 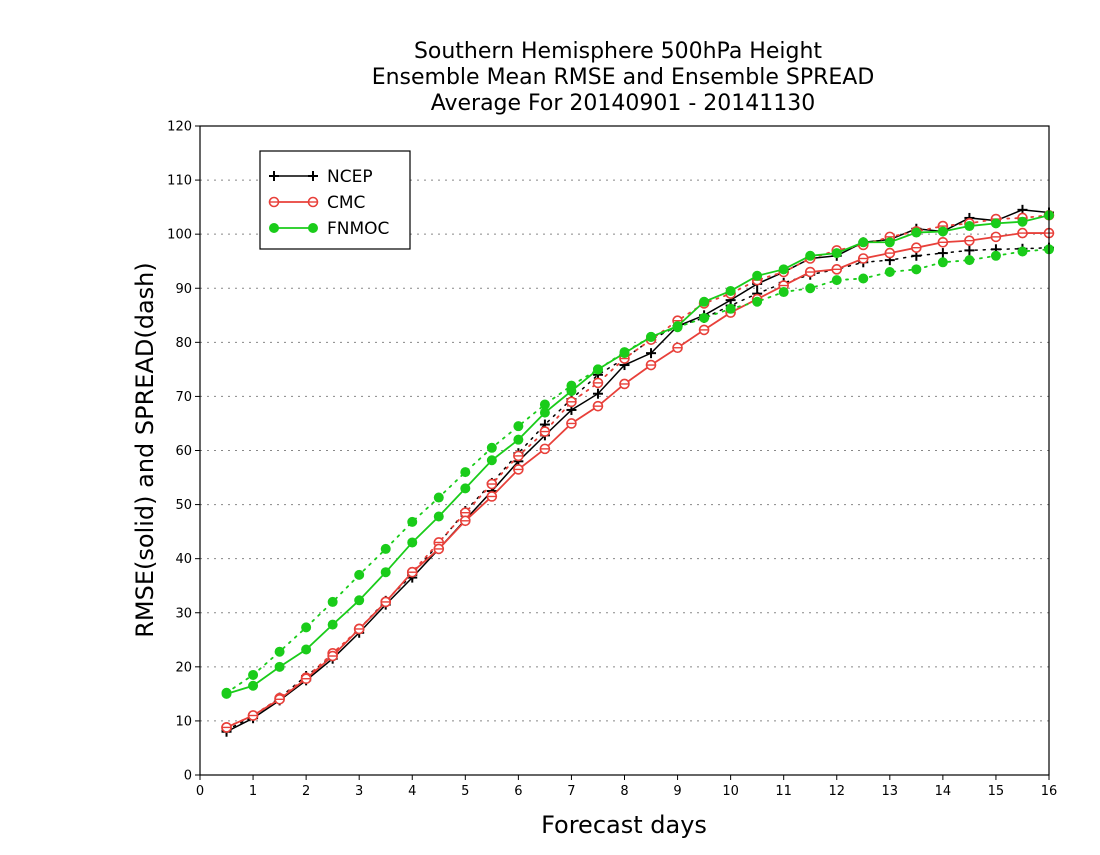 I want to click on legend-item-fnmoc: FNMOC, so click(x=329, y=229).